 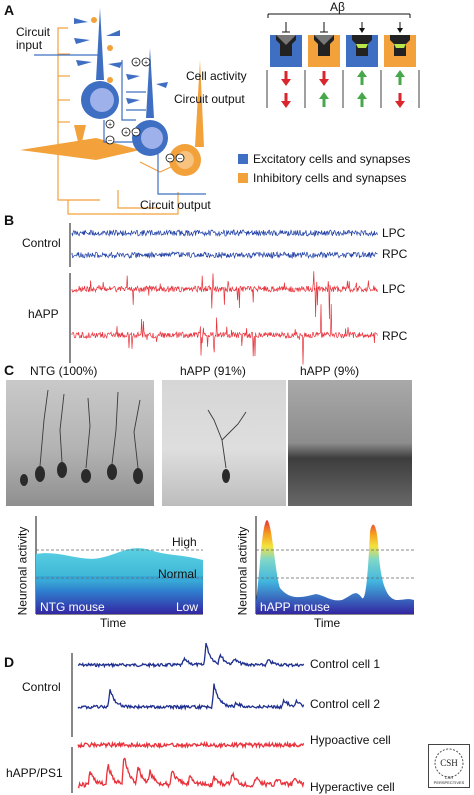 What do you see at coordinates (224, 233) in the screenshot?
I see `trace-control-lpc` at bounding box center [224, 233].